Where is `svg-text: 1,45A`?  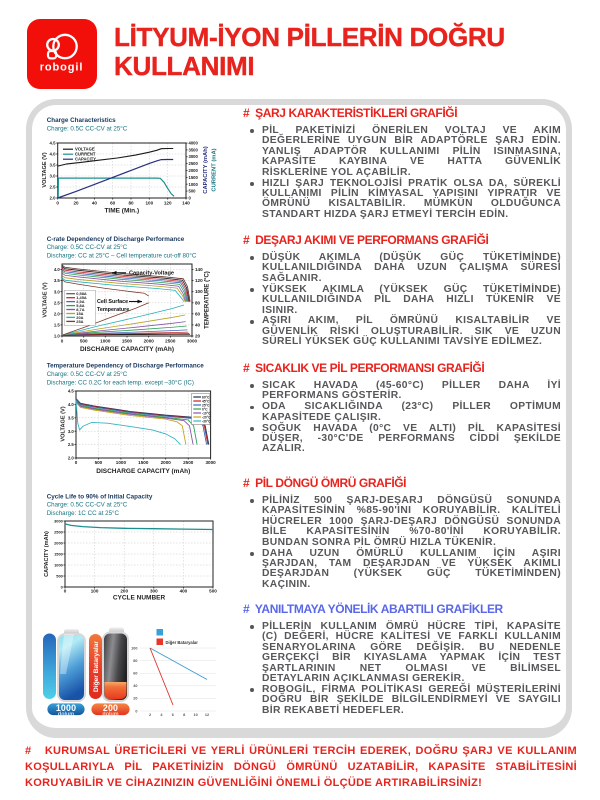
svg-text: 1,45A is located at coordinates (81, 297).